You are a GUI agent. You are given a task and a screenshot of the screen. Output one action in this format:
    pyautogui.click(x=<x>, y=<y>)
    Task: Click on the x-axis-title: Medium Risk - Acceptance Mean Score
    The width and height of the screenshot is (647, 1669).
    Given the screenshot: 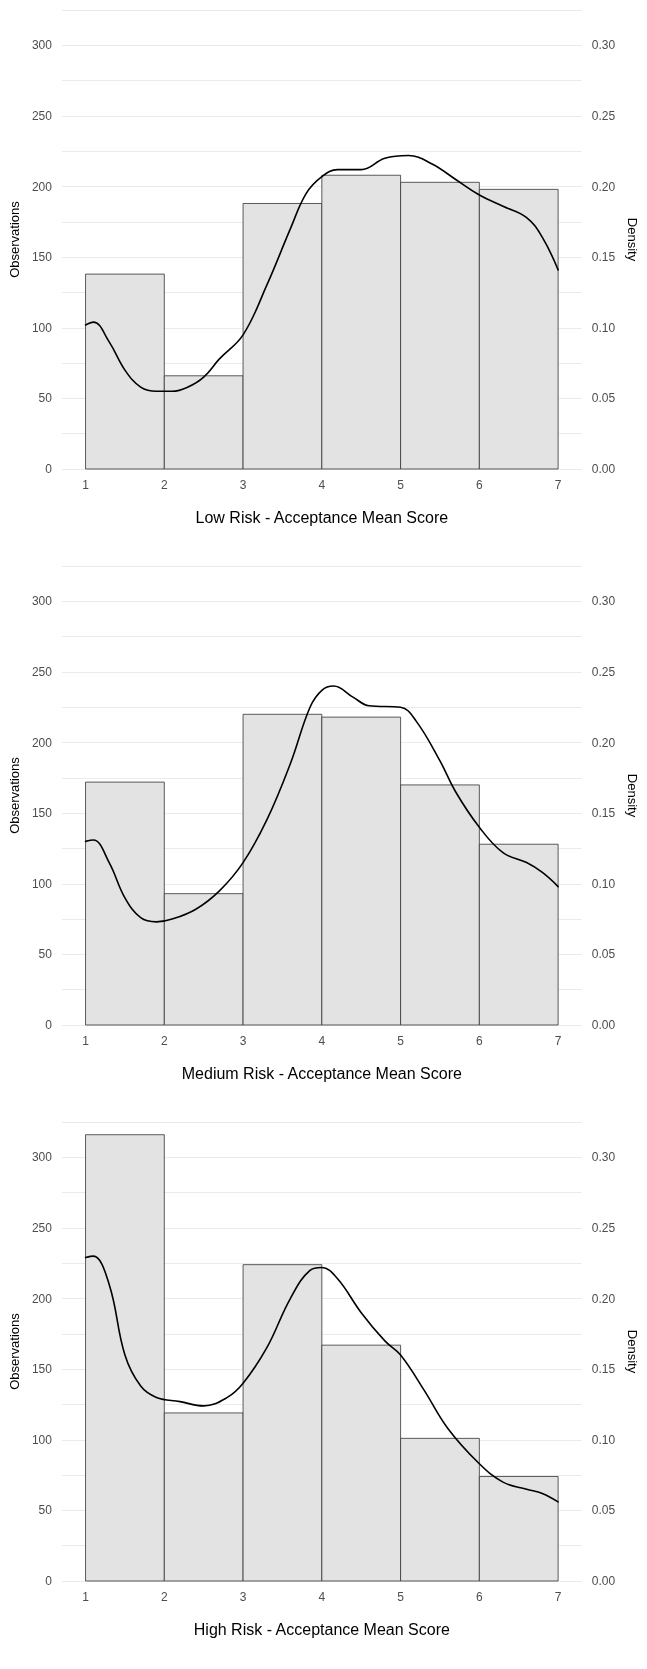 What is the action you would take?
    pyautogui.click(x=321, y=1073)
    